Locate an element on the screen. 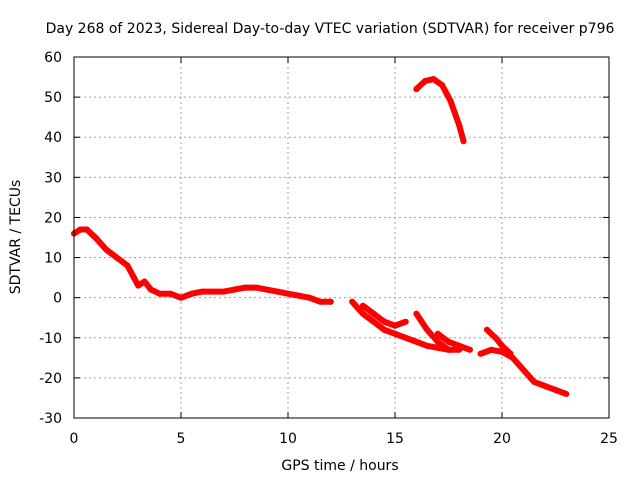 The width and height of the screenshot is (640, 480). y-tick-label: 10 is located at coordinates (53, 259).